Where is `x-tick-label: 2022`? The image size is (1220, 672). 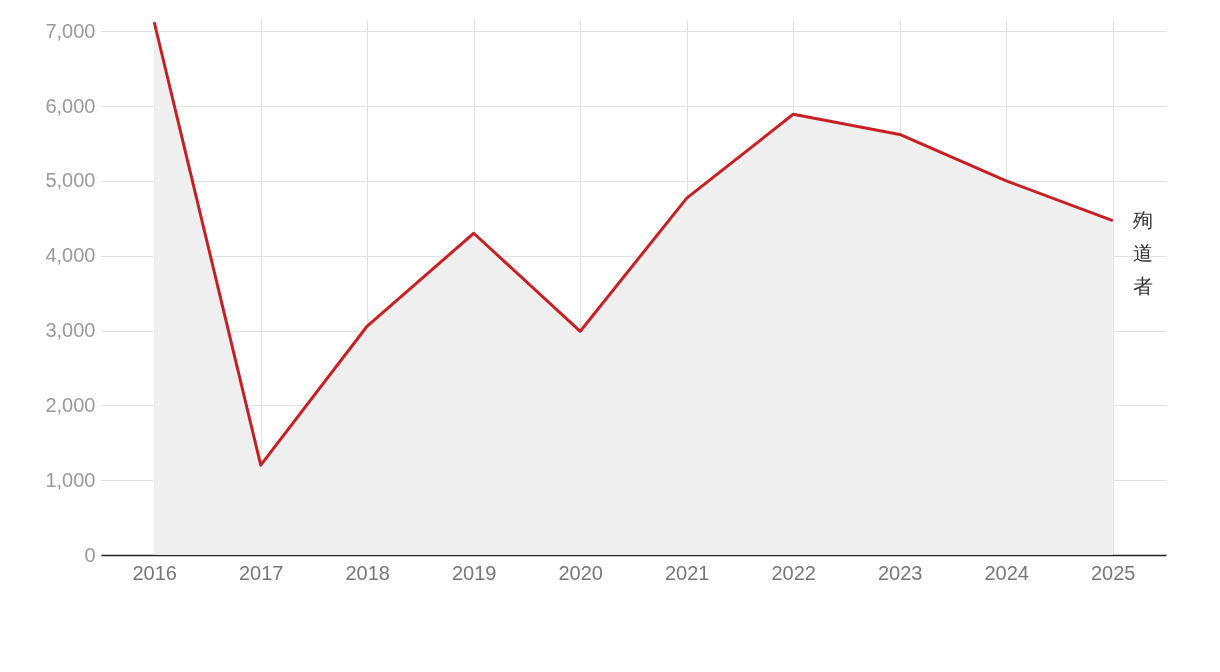
x-tick-label: 2022 is located at coordinates (793, 572).